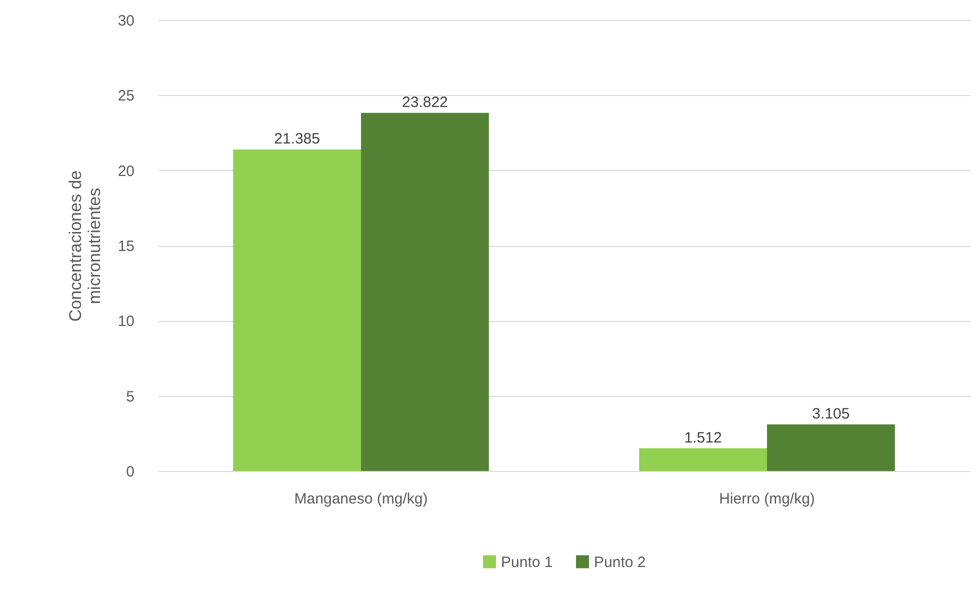 Image resolution: width=977 pixels, height=590 pixels. What do you see at coordinates (425, 102) in the screenshot?
I see `data-label: 23.822` at bounding box center [425, 102].